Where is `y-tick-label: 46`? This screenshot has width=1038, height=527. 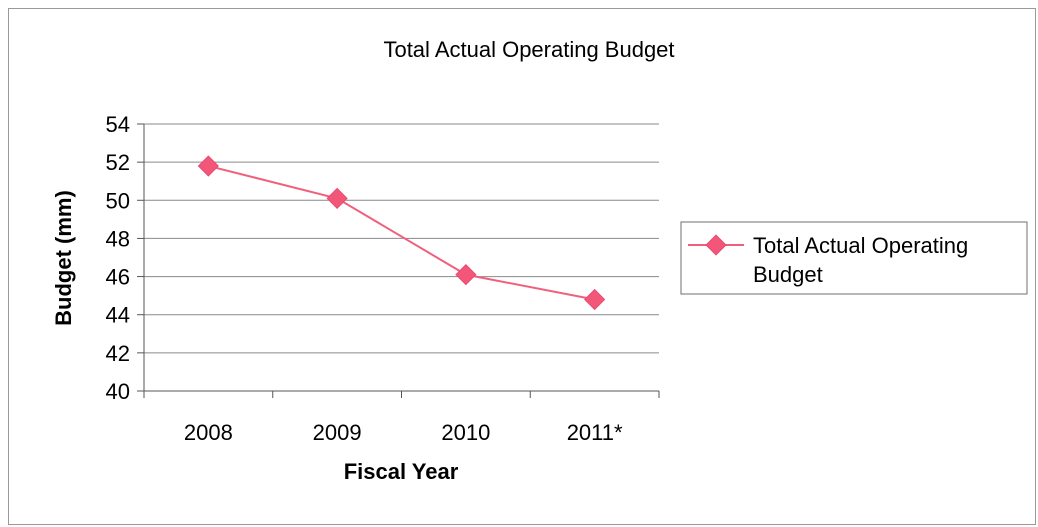 y-tick-label: 46 is located at coordinates (118, 277).